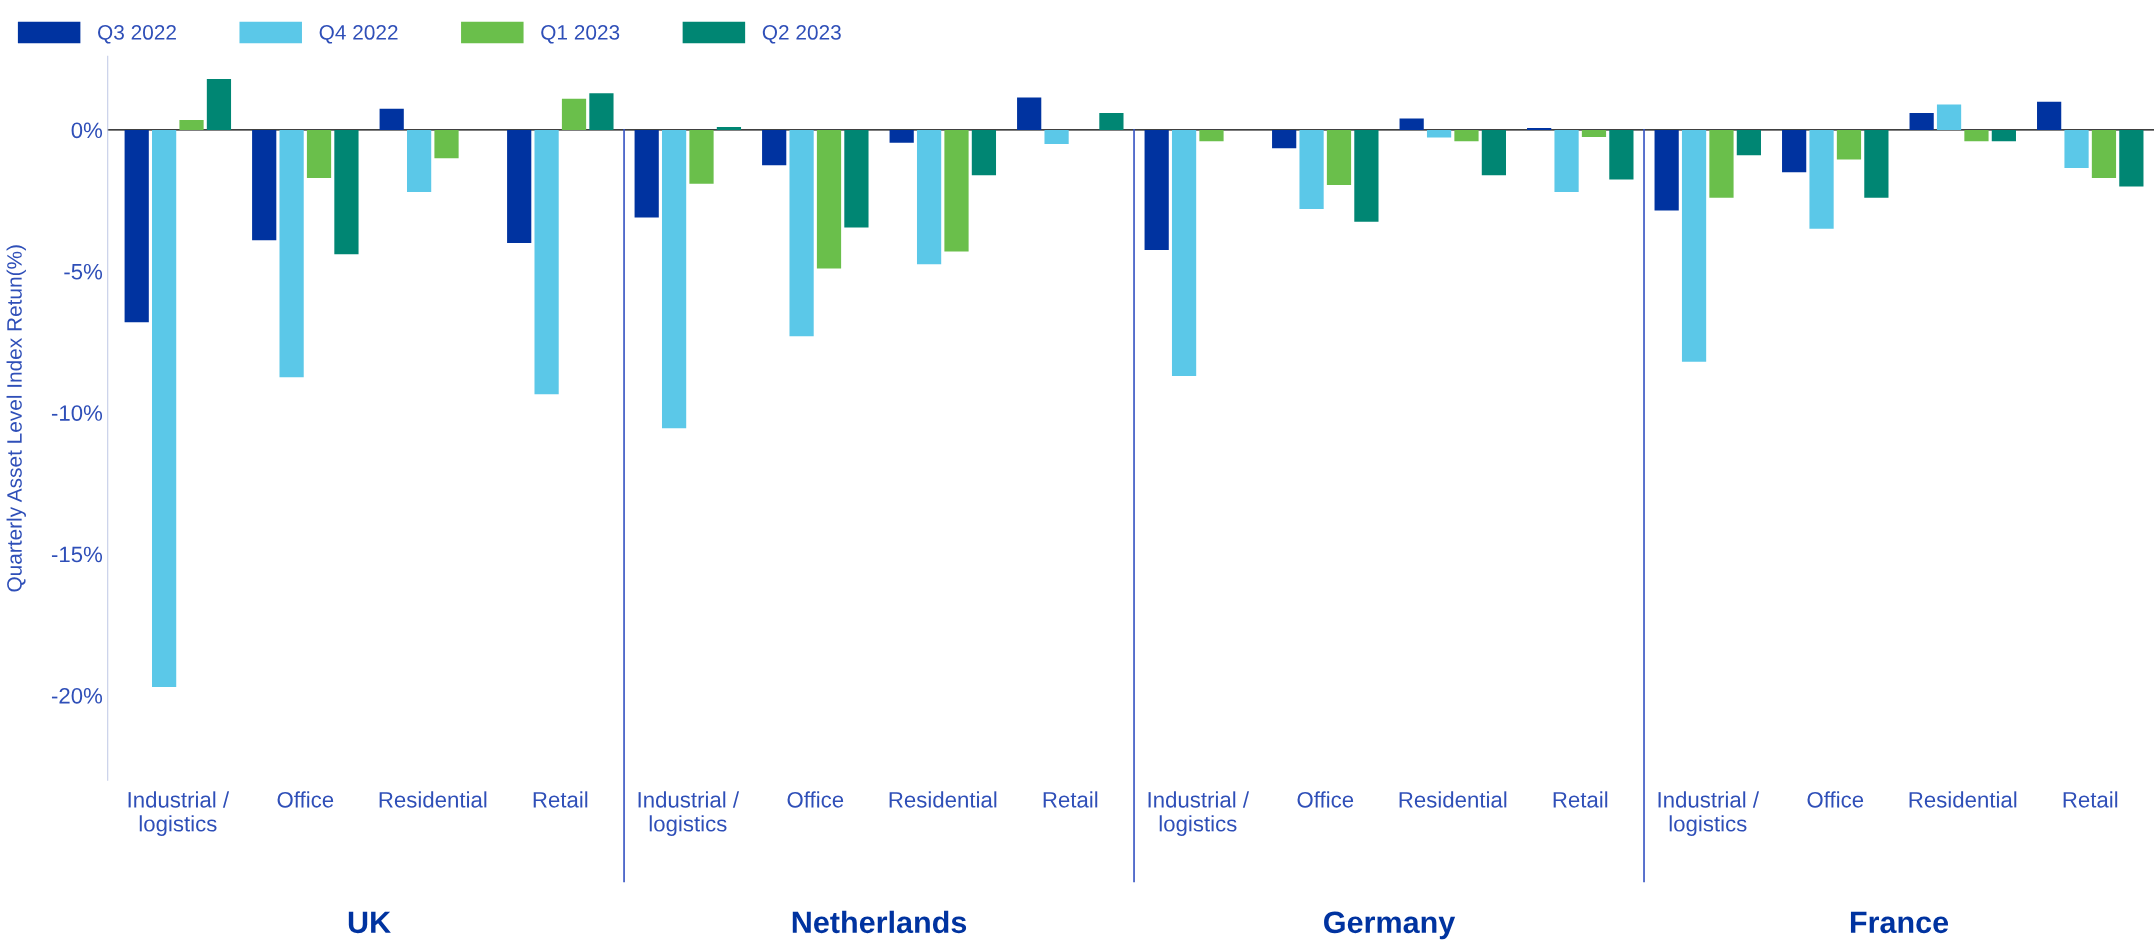 The width and height of the screenshot is (2154, 940). Describe the element at coordinates (87, 130) in the screenshot. I see `y-tick-label: 0%` at that location.